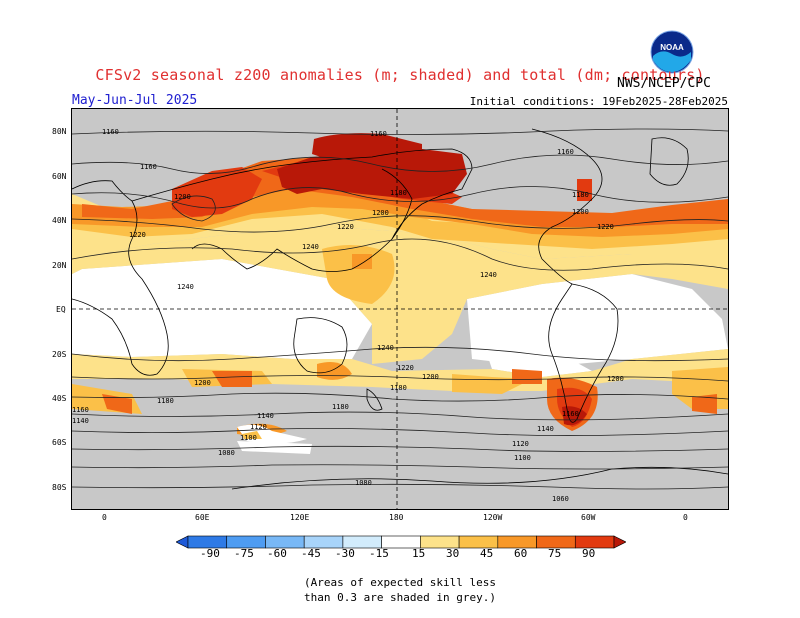 The image size is (800, 618). What do you see at coordinates (345, 553) in the screenshot?
I see `colorbar-label: -30` at bounding box center [345, 553].